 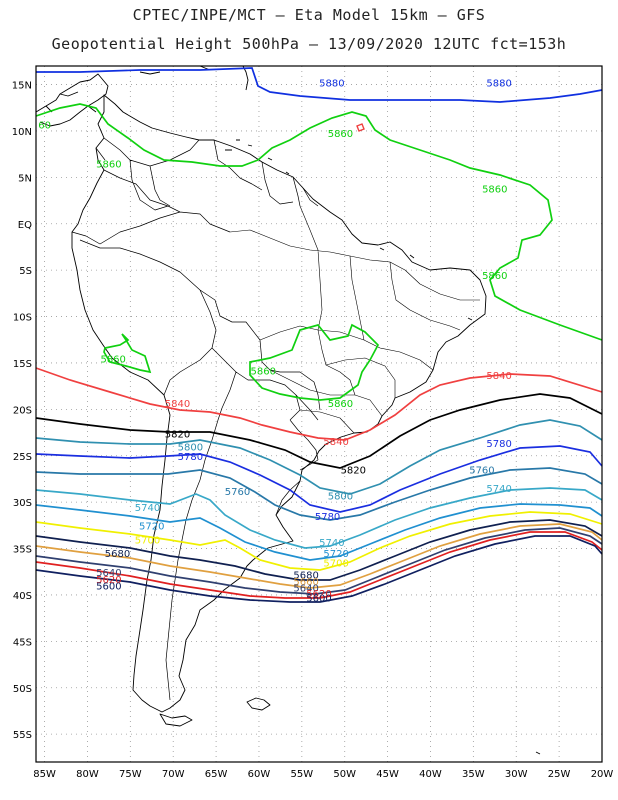 What do you see at coordinates (22, 318) in the screenshot?
I see `lat-label: 10S` at bounding box center [22, 318].